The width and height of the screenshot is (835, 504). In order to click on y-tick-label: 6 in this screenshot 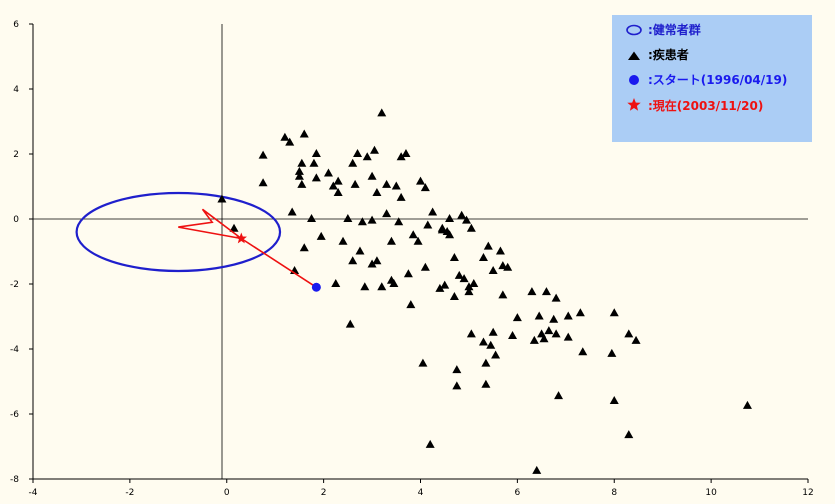, I will do `click(16, 25)`.